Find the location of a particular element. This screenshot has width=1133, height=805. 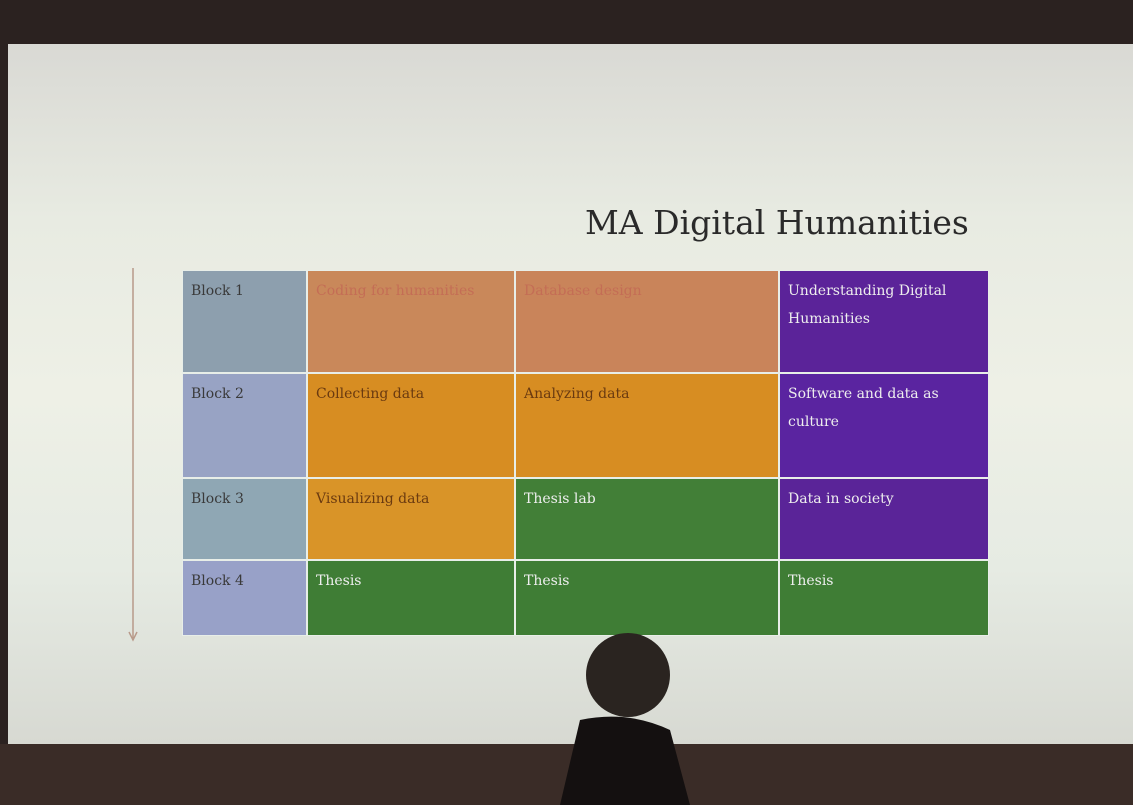

course-cell: Collecting data is located at coordinates (411, 425).